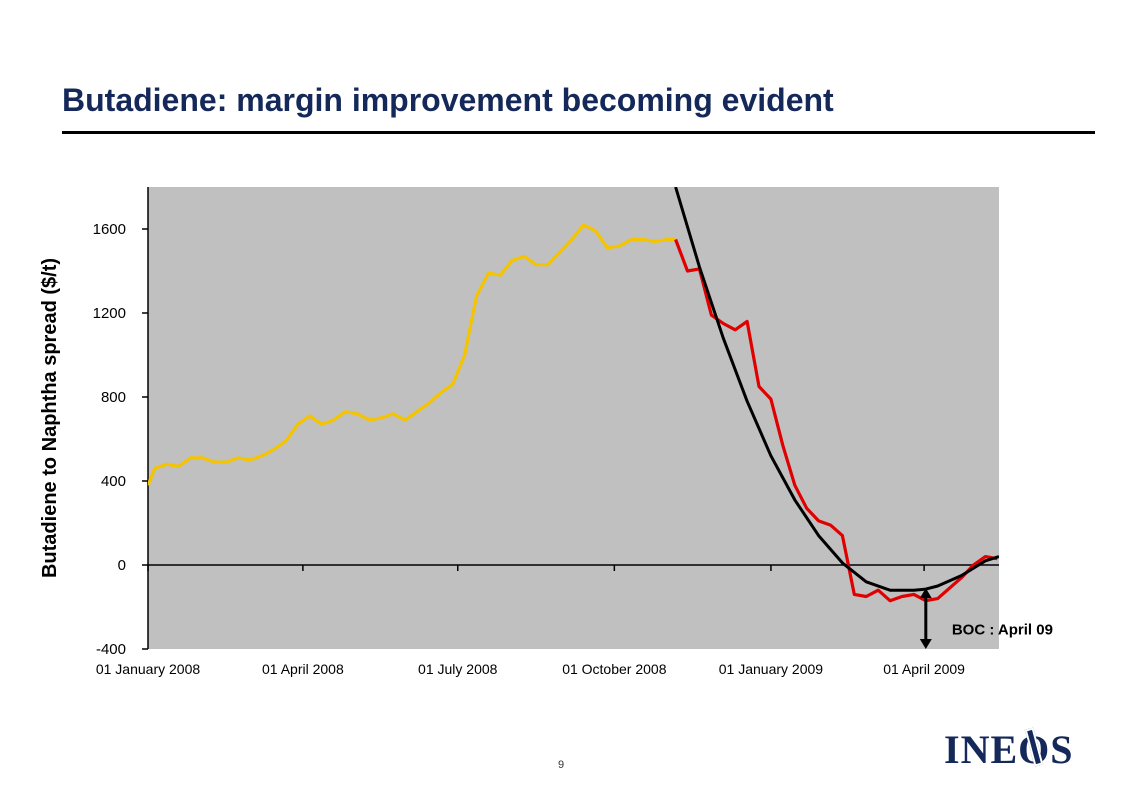 The height and width of the screenshot is (794, 1122). I want to click on y-axis-label: Butadiene to Naphtha spread ($/t), so click(50, 418).